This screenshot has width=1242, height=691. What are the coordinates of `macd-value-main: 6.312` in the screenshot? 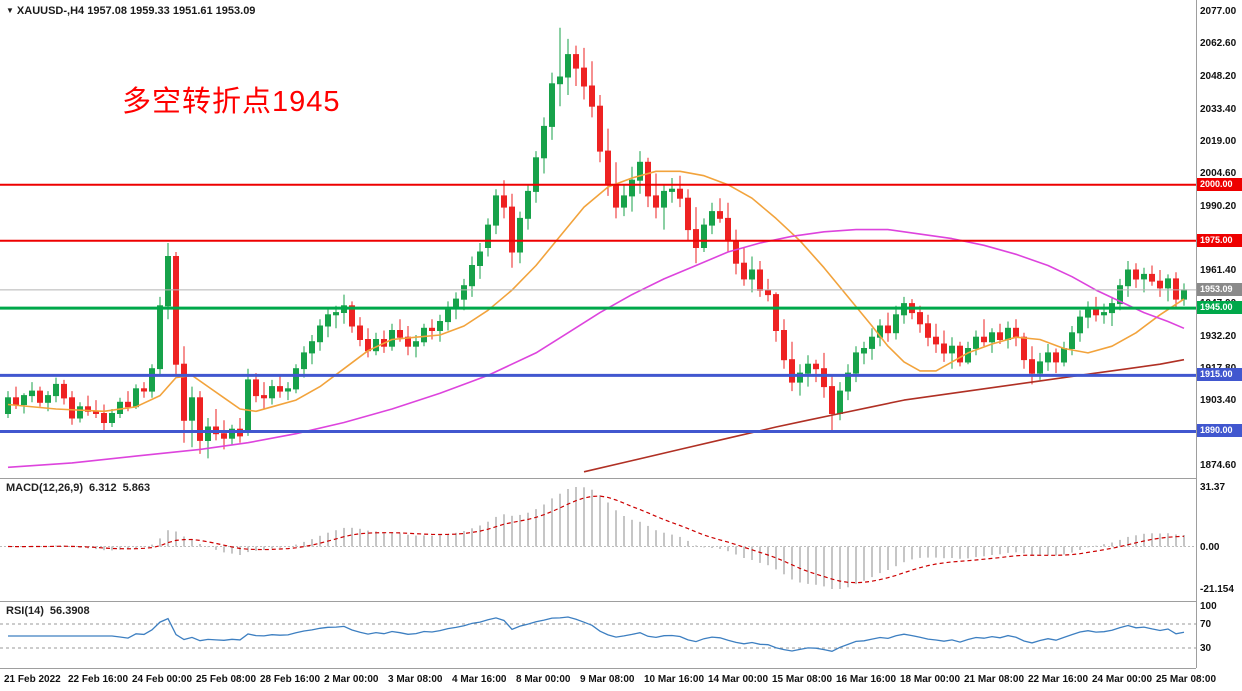 It's located at (103, 488).